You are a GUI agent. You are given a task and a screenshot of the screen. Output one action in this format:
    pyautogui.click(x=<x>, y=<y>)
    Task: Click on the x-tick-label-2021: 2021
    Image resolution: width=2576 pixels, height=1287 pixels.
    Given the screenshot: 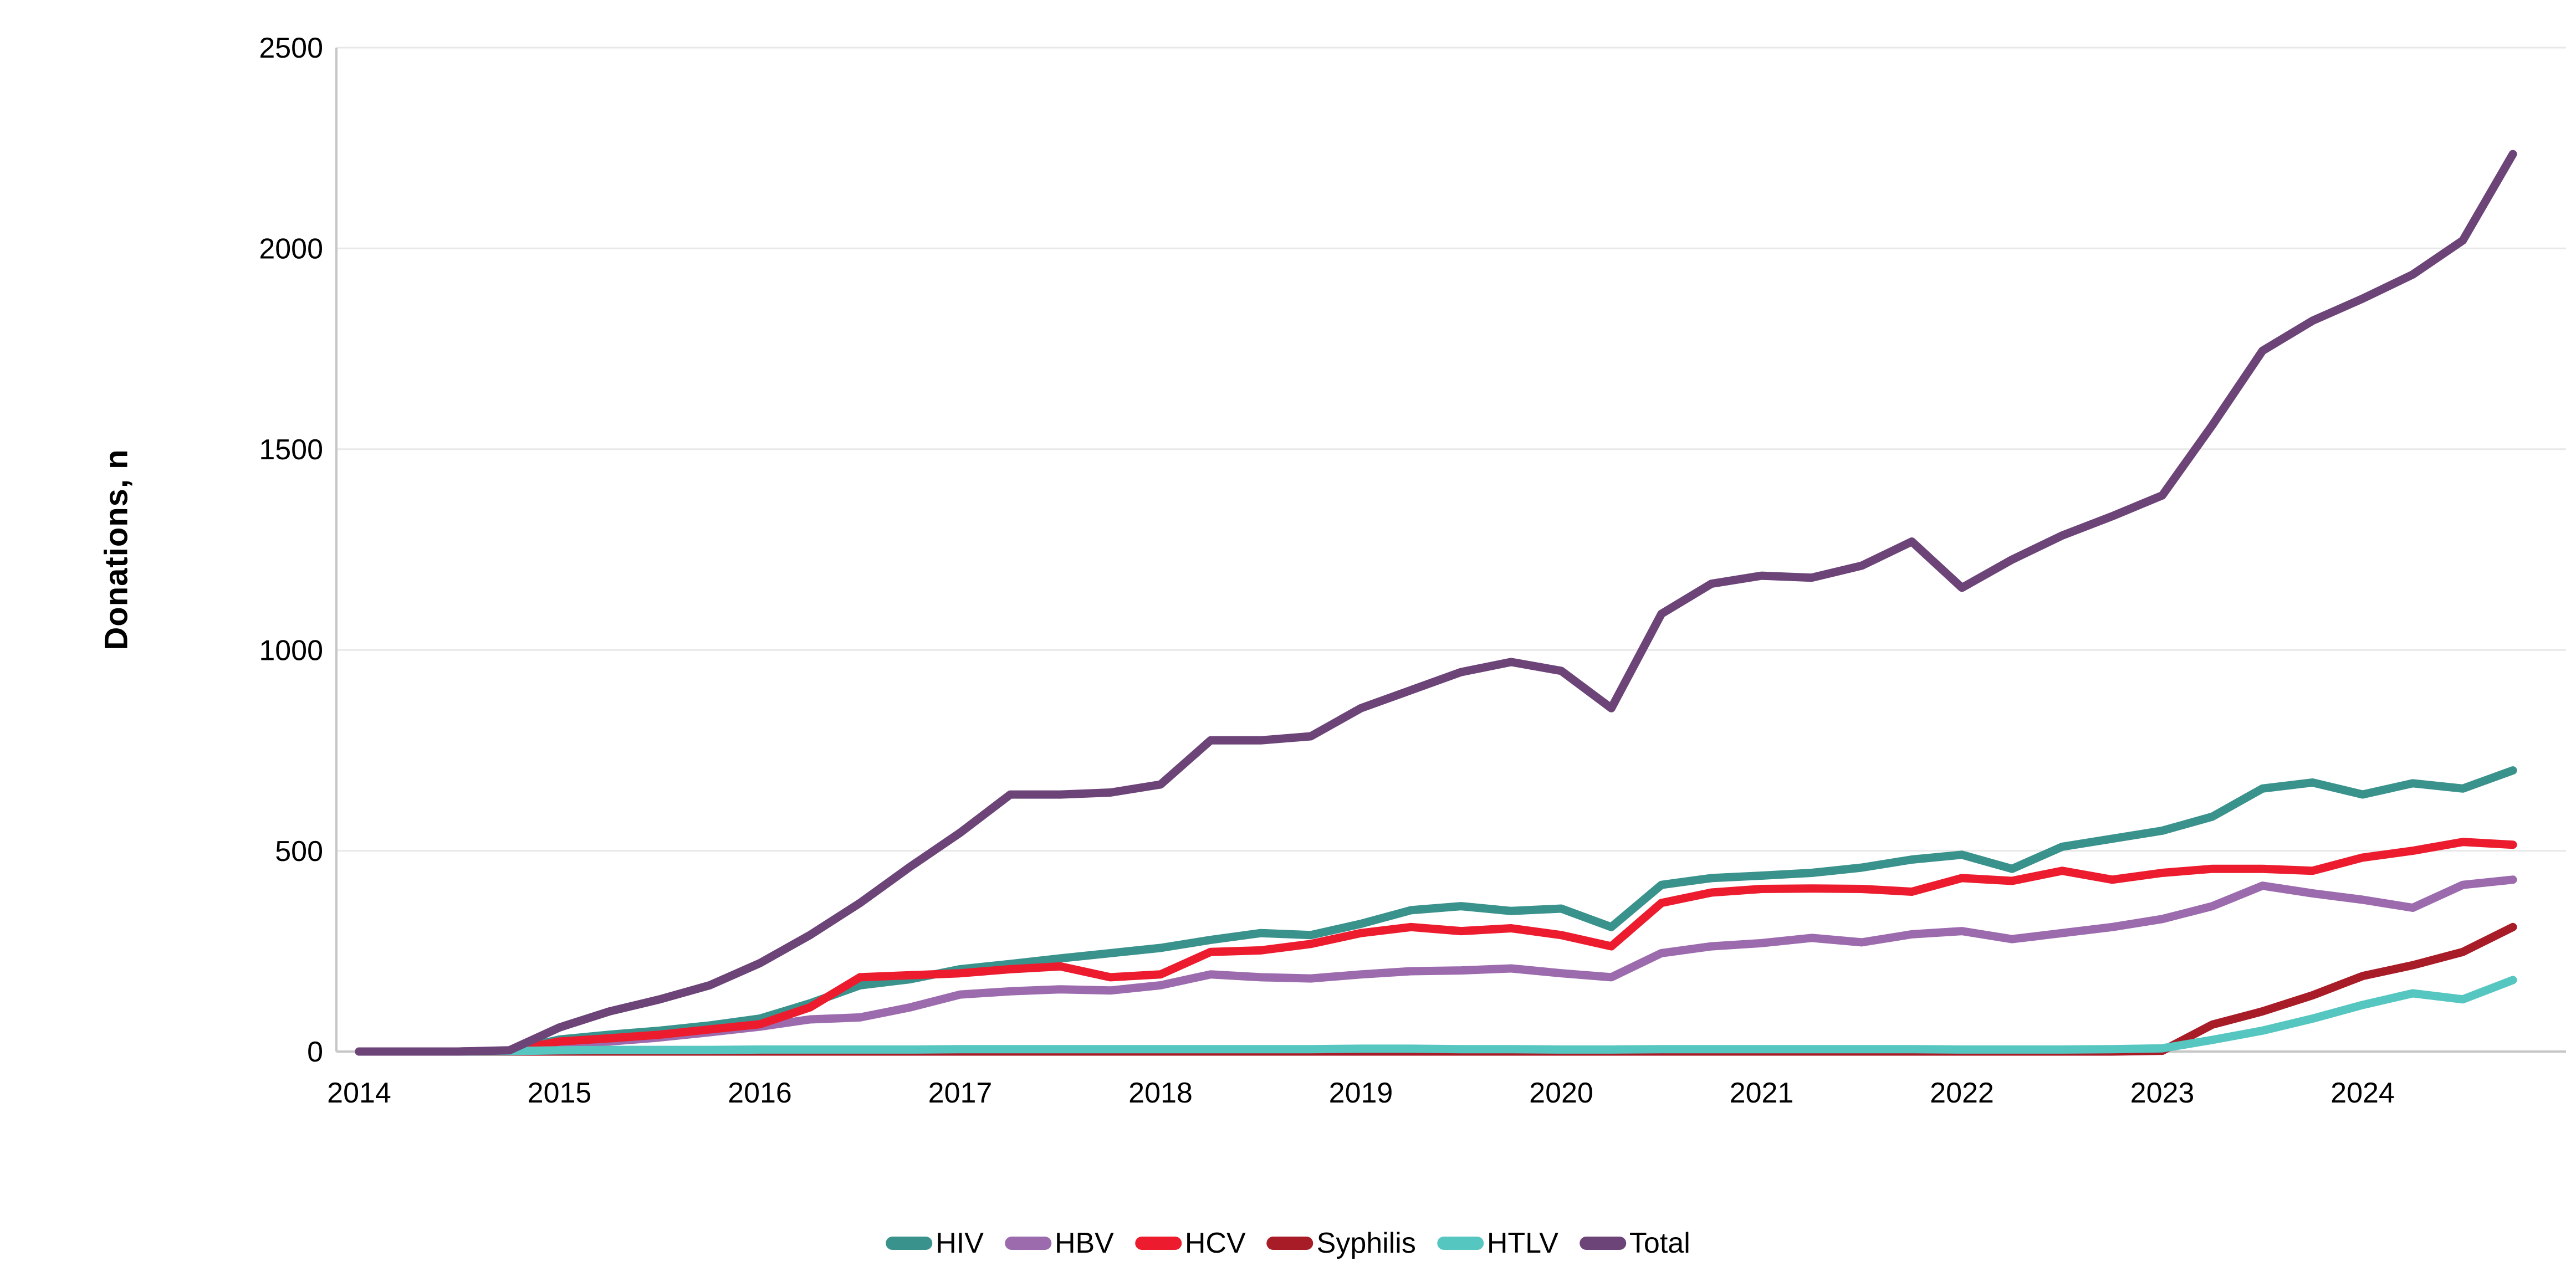 What is the action you would take?
    pyautogui.click(x=1762, y=1093)
    